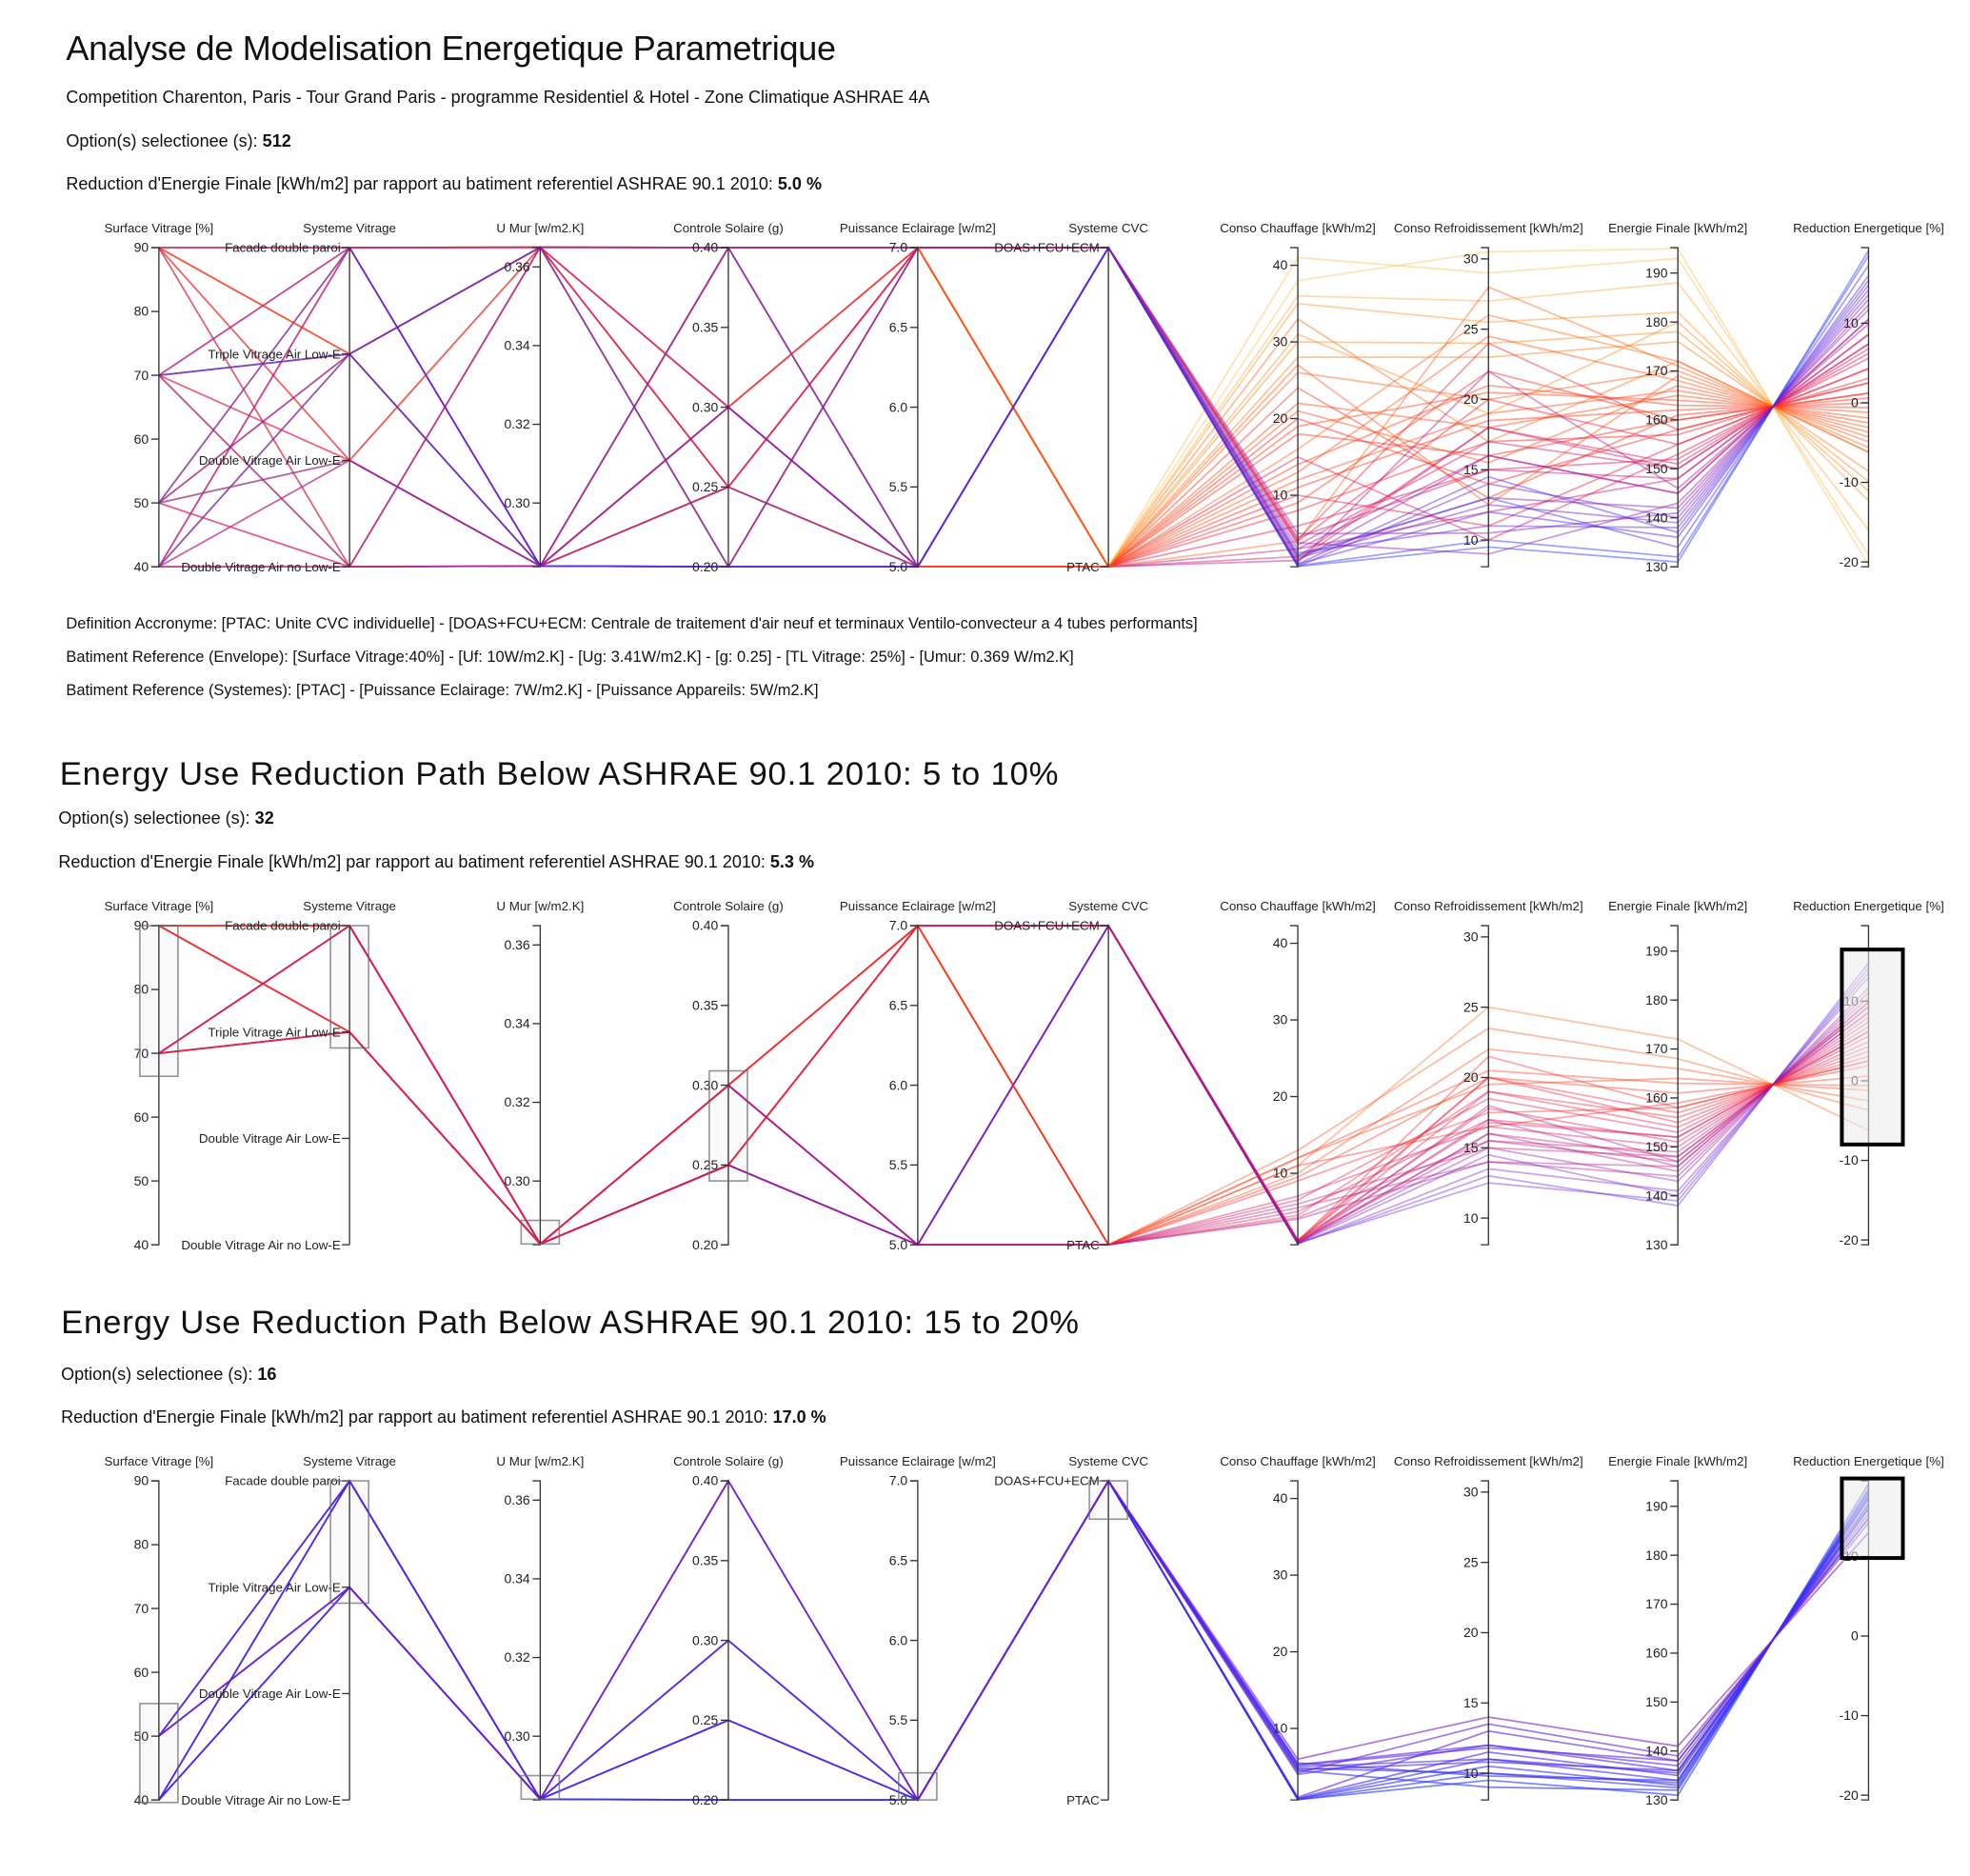 This screenshot has width=1970, height=1876. I want to click on axis-umur: U Mur [w/m2.K] 0.30 0.32 0.34 0.36, so click(540, 1628).